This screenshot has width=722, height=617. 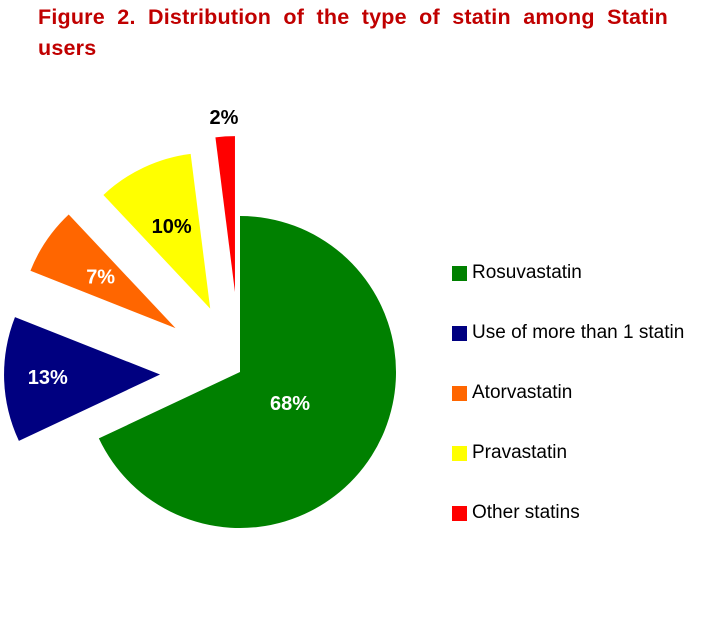 What do you see at coordinates (520, 452) in the screenshot?
I see `legend-label: Pravastatin` at bounding box center [520, 452].